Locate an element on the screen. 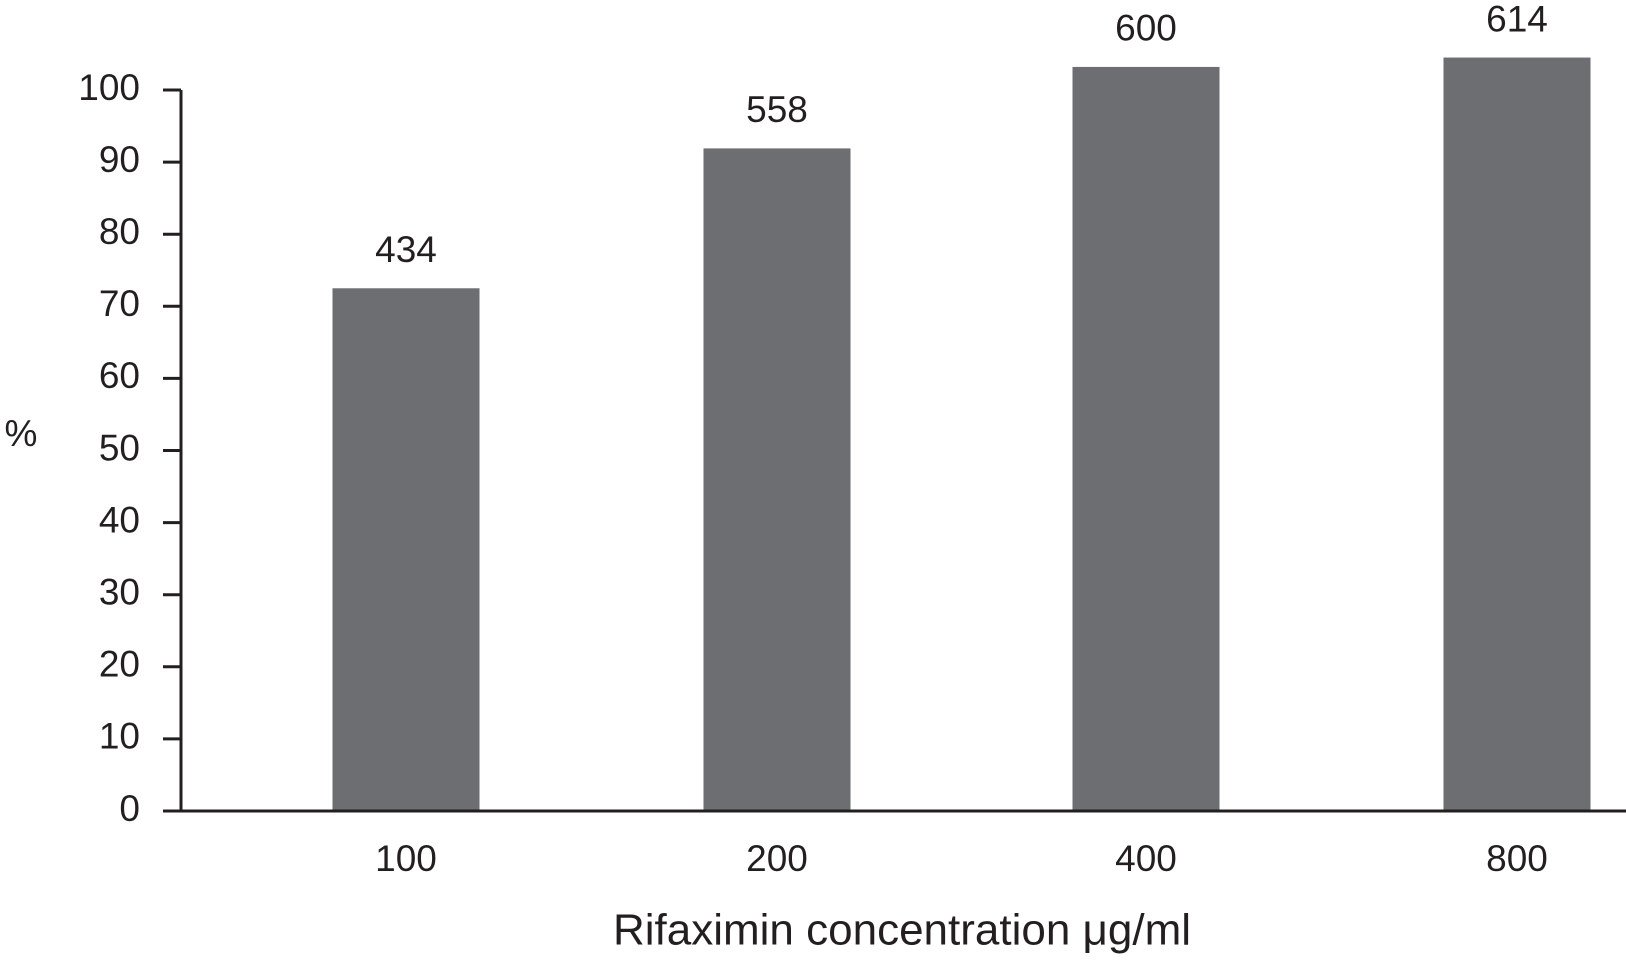 Image resolution: width=1626 pixels, height=972 pixels. bar-count-label: 434 is located at coordinates (406, 249).